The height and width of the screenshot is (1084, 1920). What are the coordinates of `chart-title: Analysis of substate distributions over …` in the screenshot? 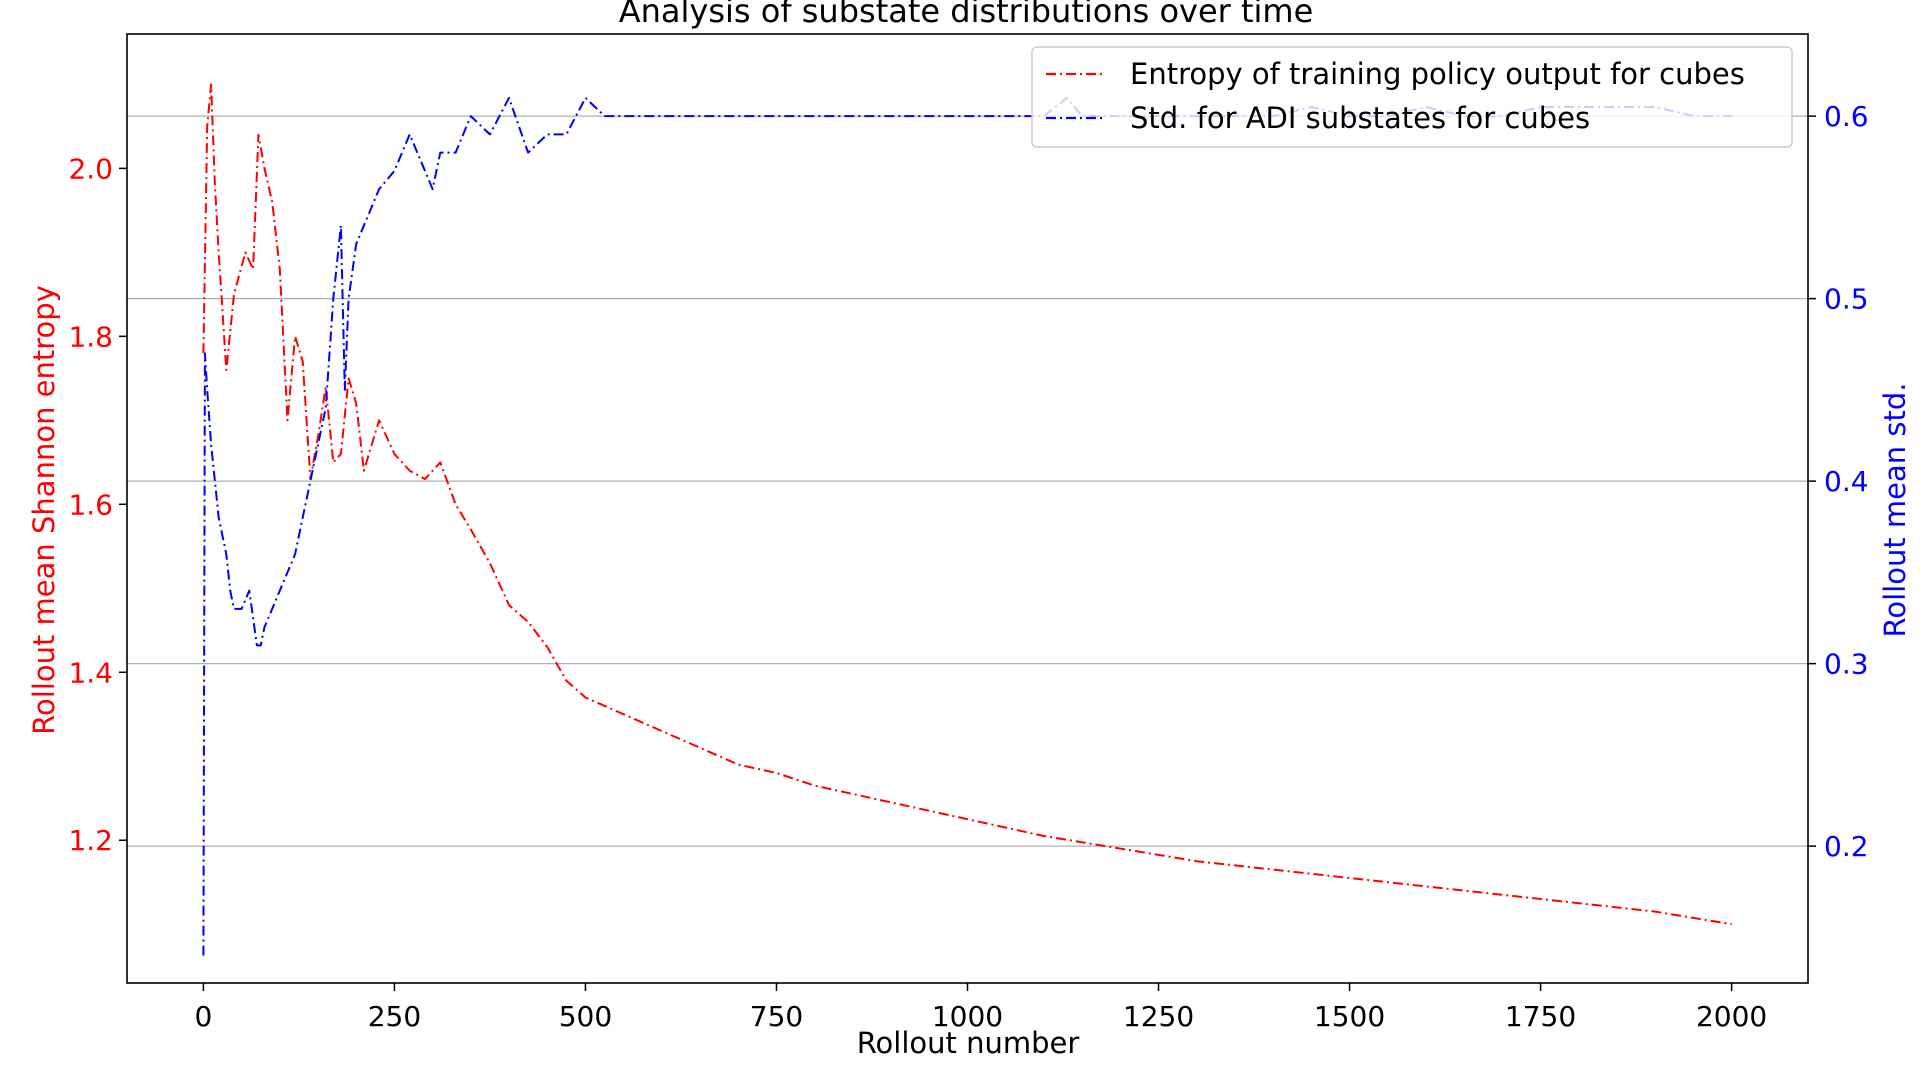 It's located at (966, 15).